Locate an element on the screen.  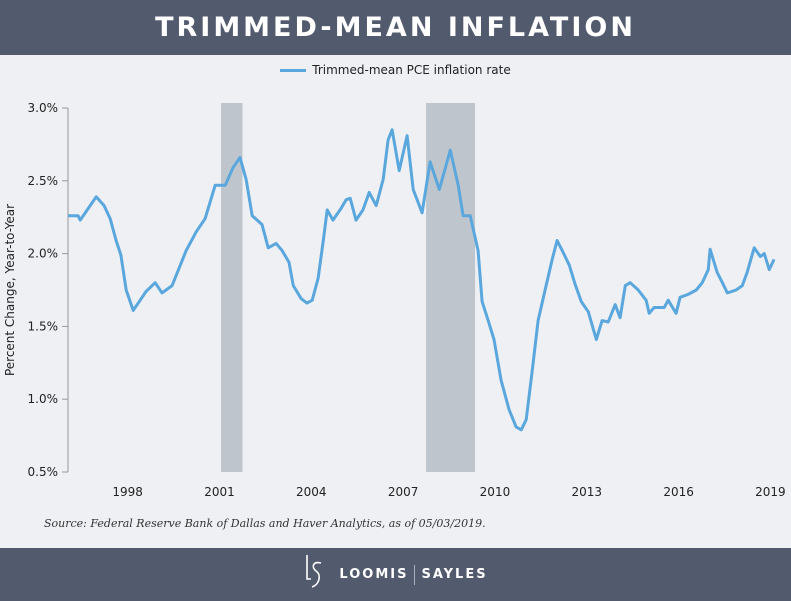
x-tick-label: 2013 is located at coordinates (586, 492).